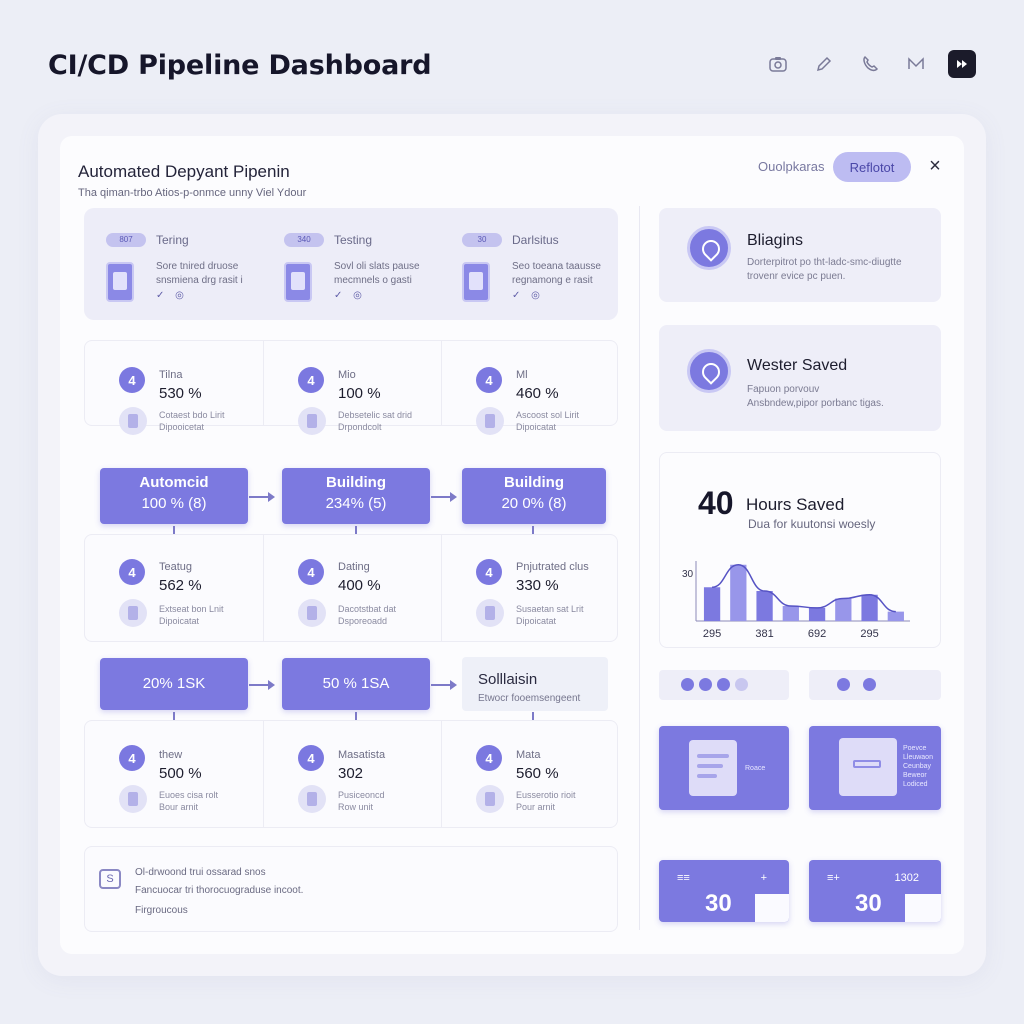  I want to click on note-line: Ol-drwoond trui ossarad snos, so click(200, 872).